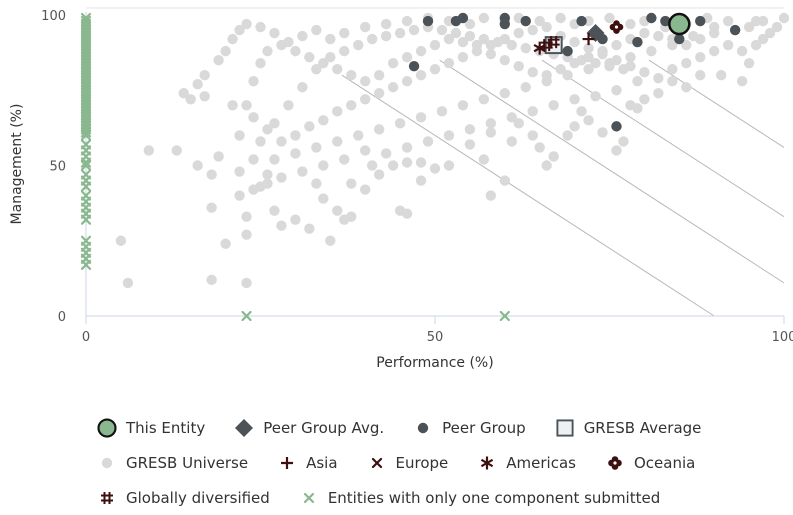  What do you see at coordinates (322, 462) in the screenshot?
I see `legend-label: Asia` at bounding box center [322, 462].